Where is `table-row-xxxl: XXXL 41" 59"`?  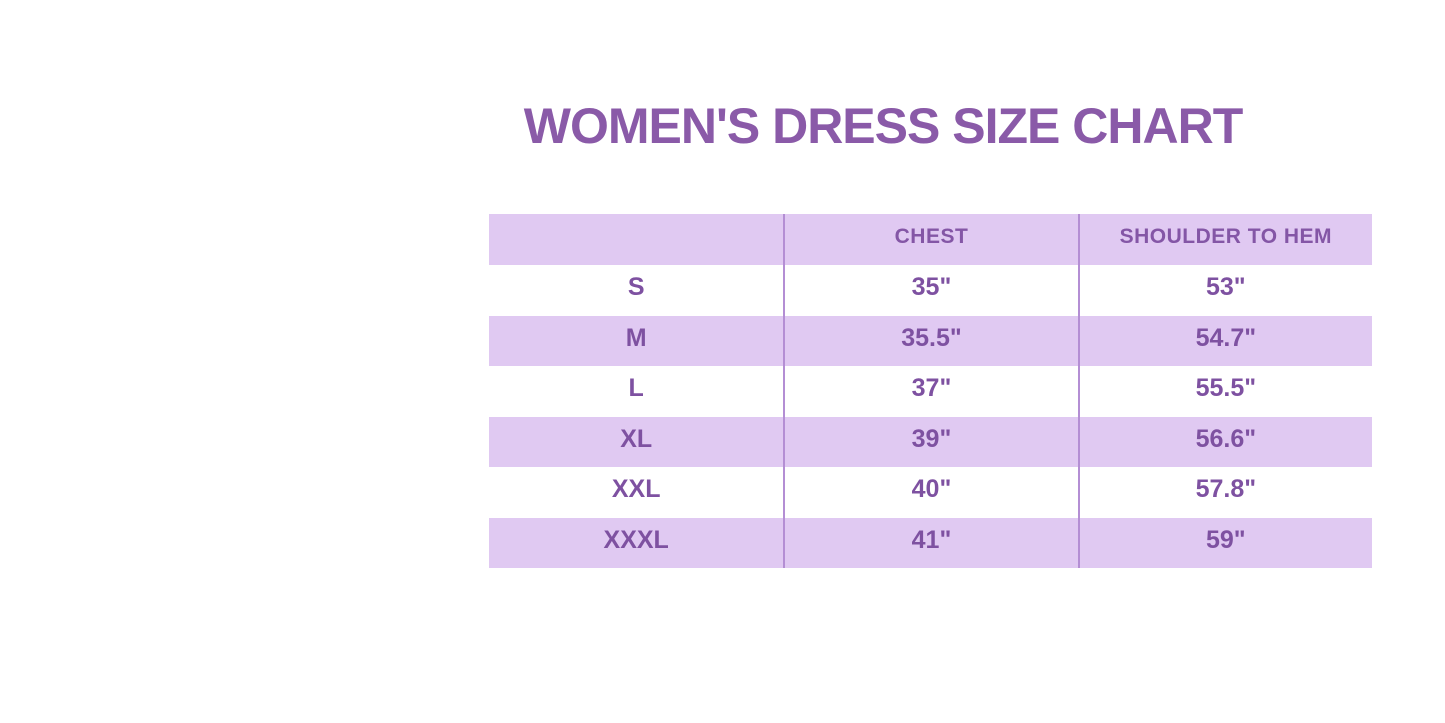 table-row-xxxl: XXXL 41" 59" is located at coordinates (930, 542).